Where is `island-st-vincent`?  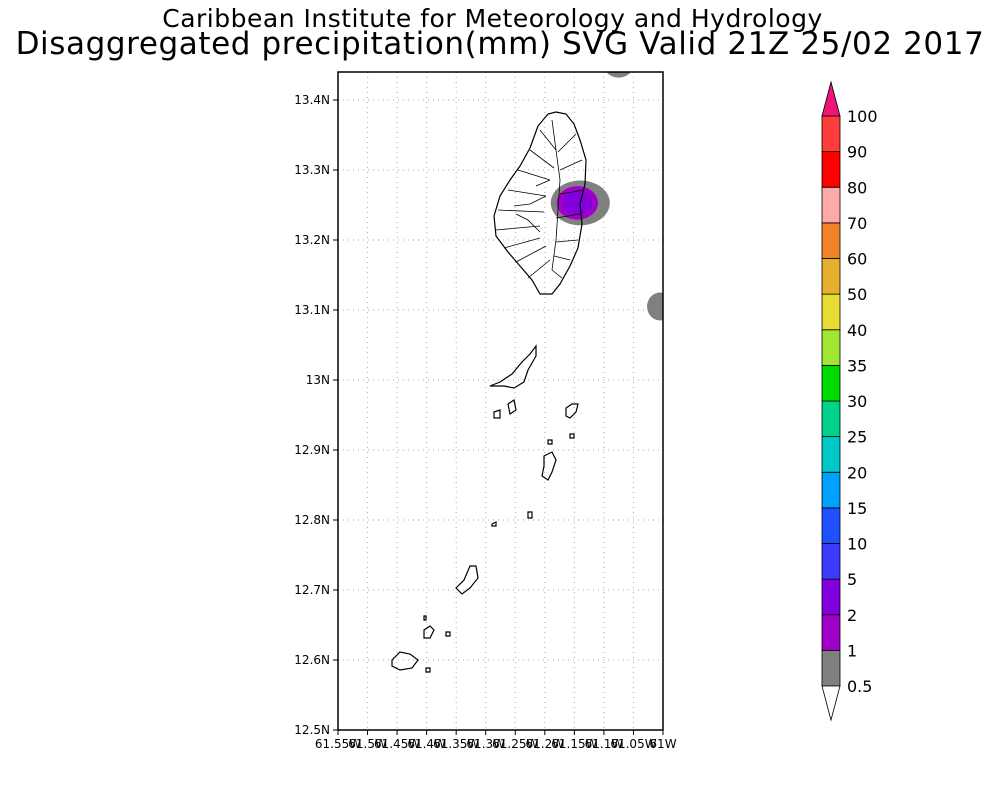
island-st-vincent is located at coordinates (540, 203).